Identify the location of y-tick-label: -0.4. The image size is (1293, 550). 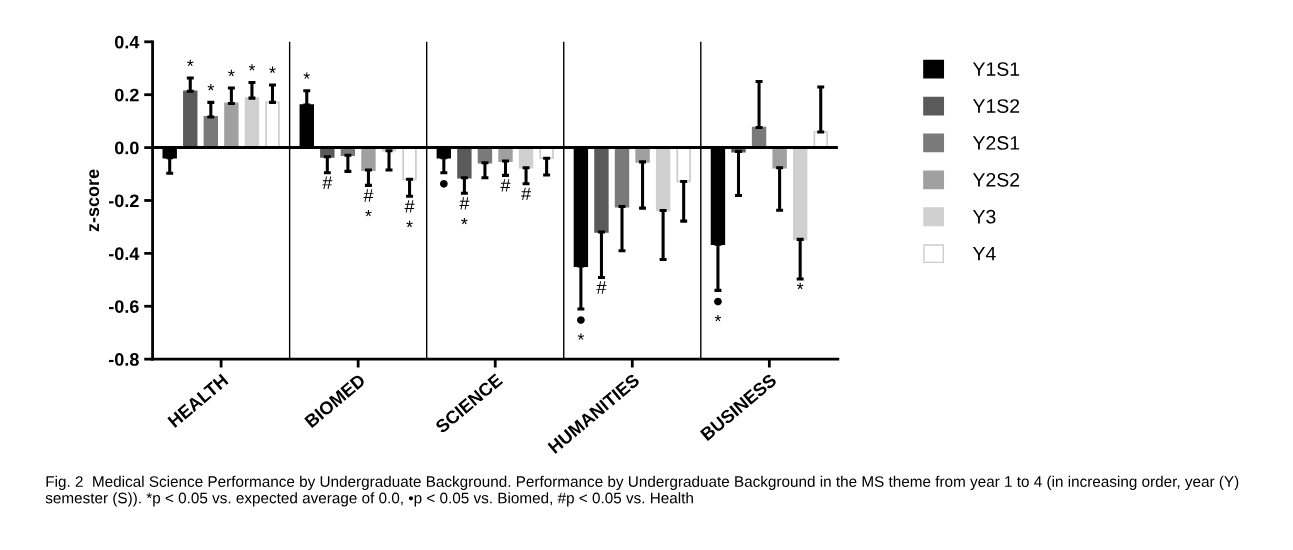
(124, 254).